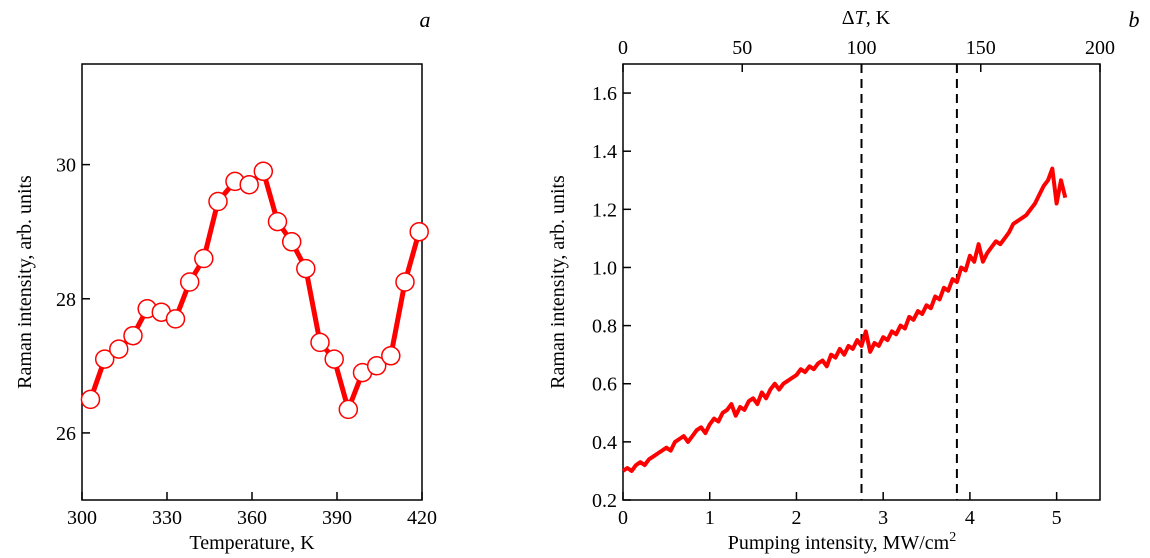 This screenshot has height=558, width=1150. I want to click on panel-b-y-tick-label: 0.6, so click(604, 385).